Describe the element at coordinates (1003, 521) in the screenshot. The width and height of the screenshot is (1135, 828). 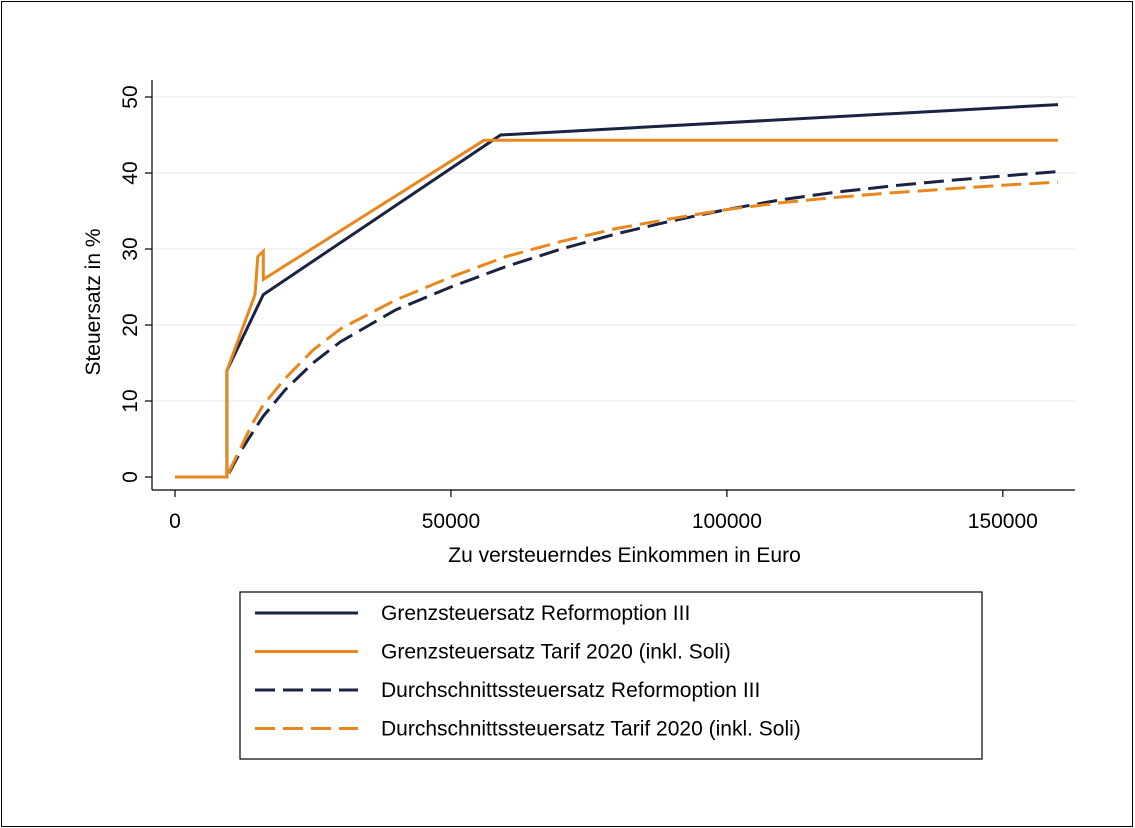
I see `x-tick-label: 150000` at that location.